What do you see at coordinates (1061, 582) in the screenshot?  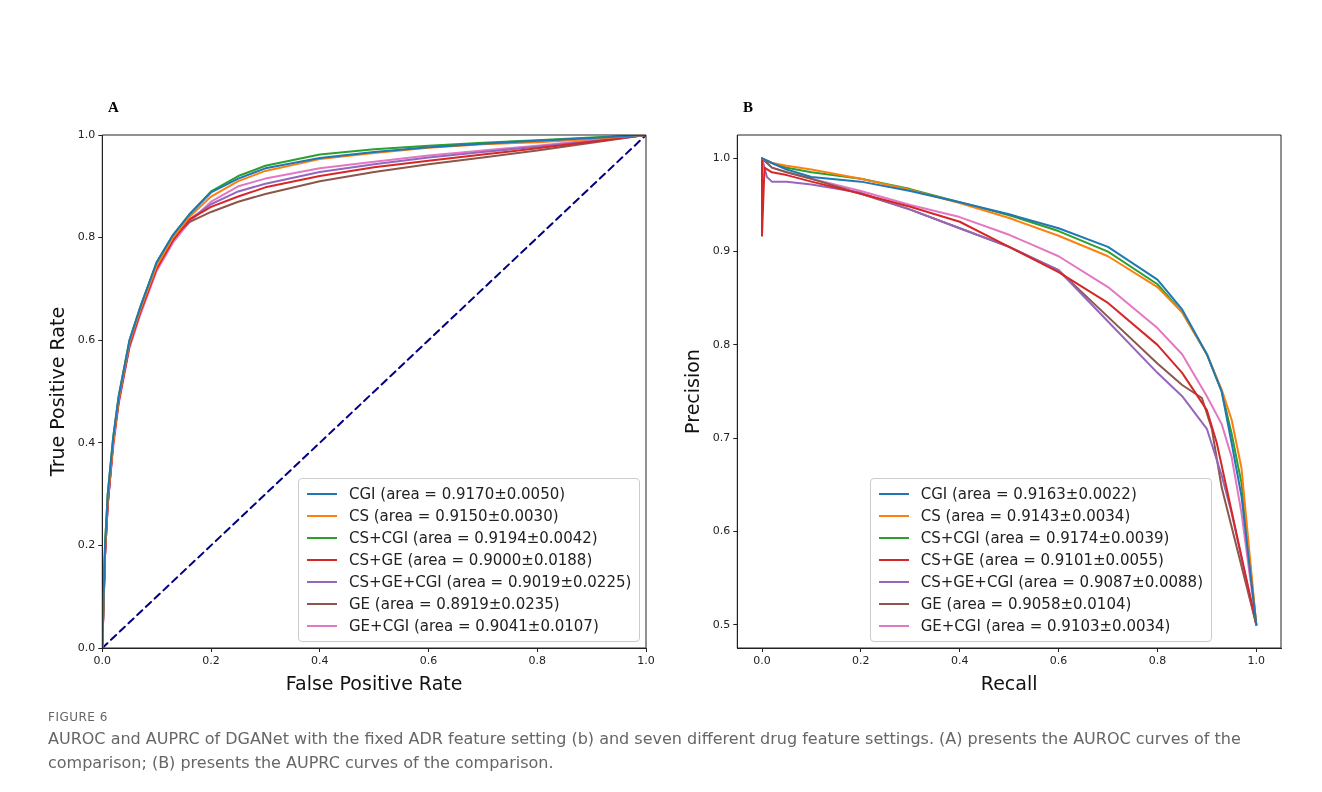 I see `legend-label: CS+GE+CGI (area = 0.9087±0.0088)` at bounding box center [1061, 582].